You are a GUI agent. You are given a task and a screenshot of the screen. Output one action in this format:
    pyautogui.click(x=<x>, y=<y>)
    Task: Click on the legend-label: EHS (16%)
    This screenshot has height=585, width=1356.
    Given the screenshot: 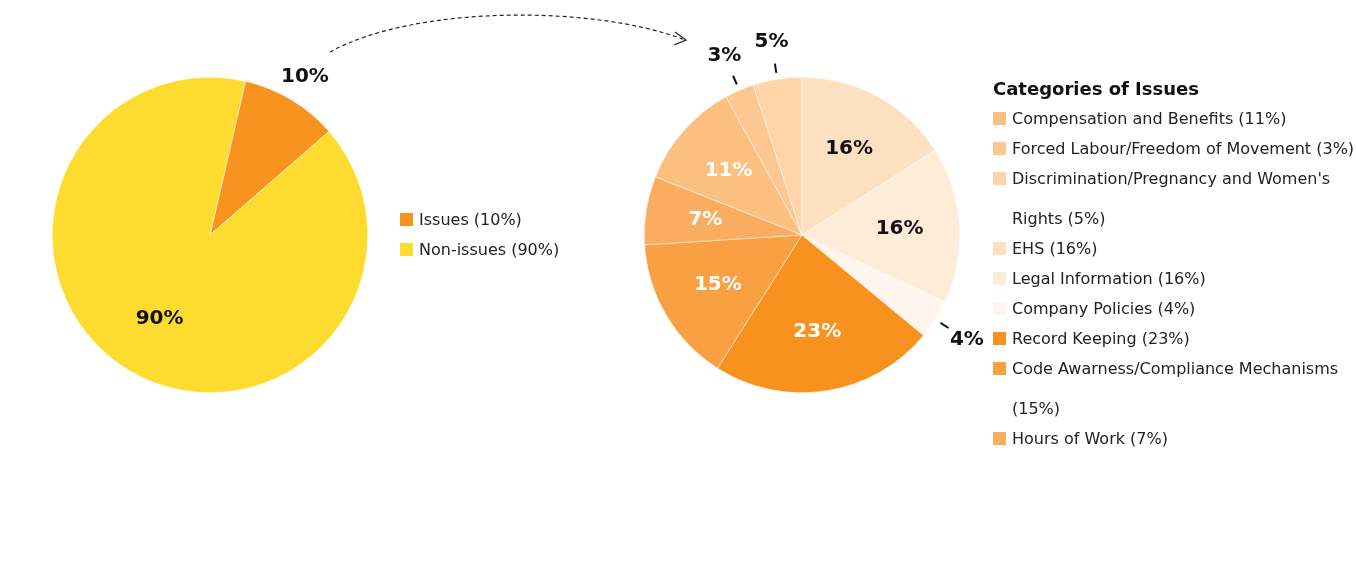 What is the action you would take?
    pyautogui.click(x=1055, y=249)
    